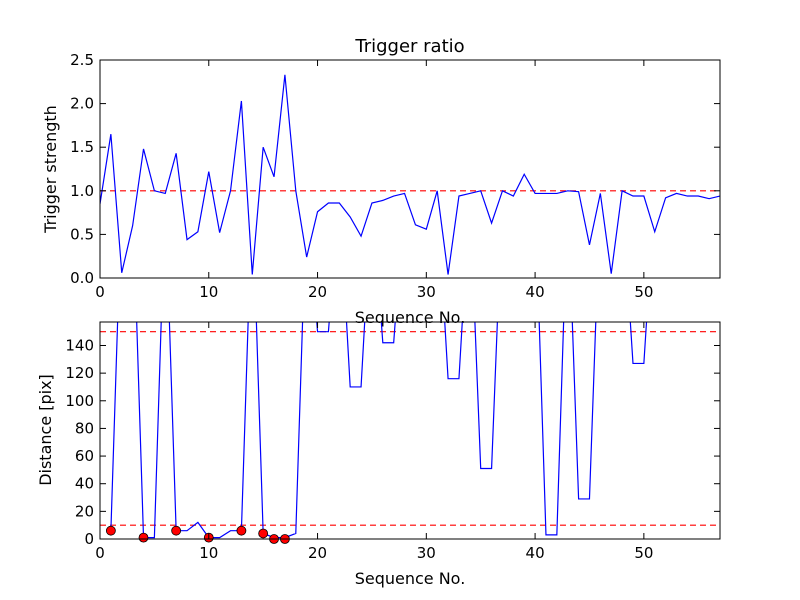  I want to click on top-y-tick-label: 1.5, so click(82, 147).